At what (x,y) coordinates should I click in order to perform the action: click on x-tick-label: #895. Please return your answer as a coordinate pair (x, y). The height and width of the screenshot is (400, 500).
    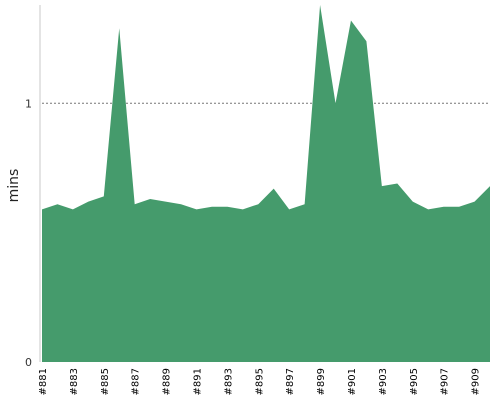
    Looking at the image, I should click on (259, 381).